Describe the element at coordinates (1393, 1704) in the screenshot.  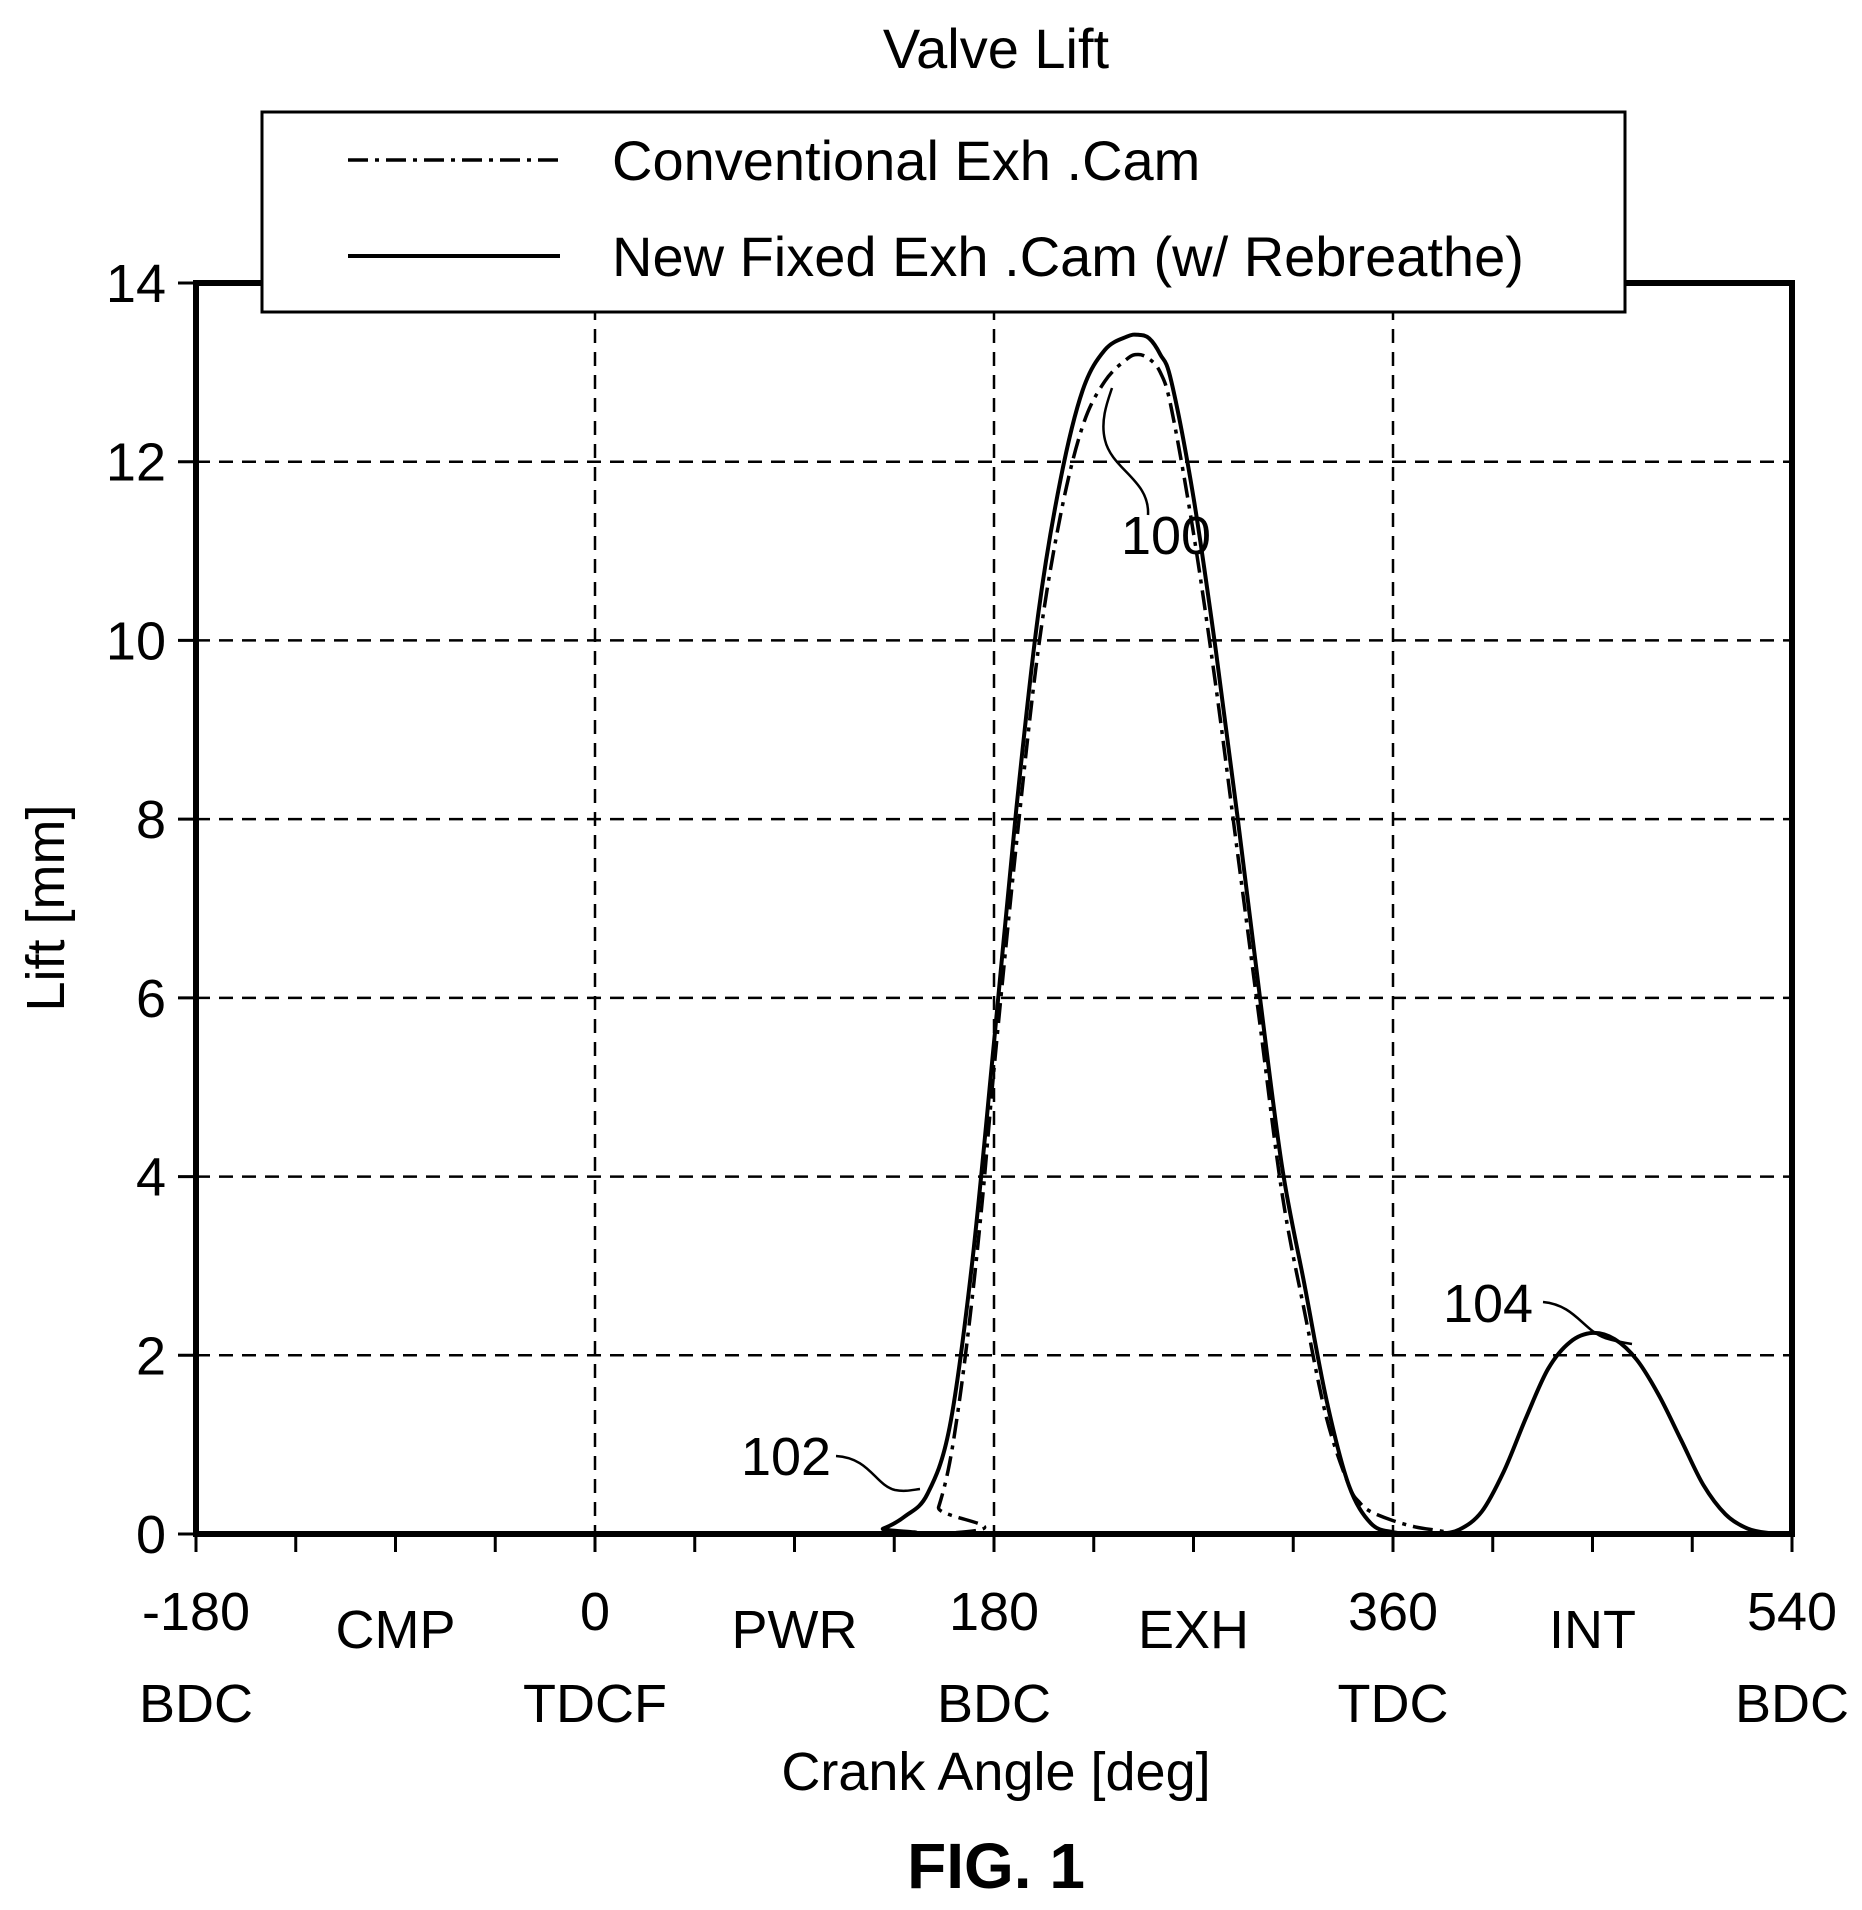
I see `x-tick-event: TDC` at that location.